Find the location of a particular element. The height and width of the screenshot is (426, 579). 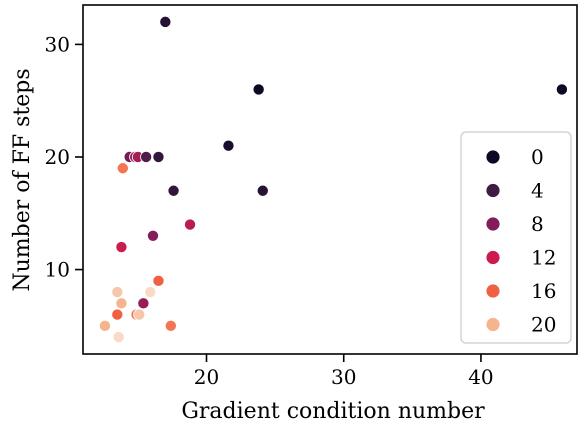

legend-label: 20 is located at coordinates (543, 325).